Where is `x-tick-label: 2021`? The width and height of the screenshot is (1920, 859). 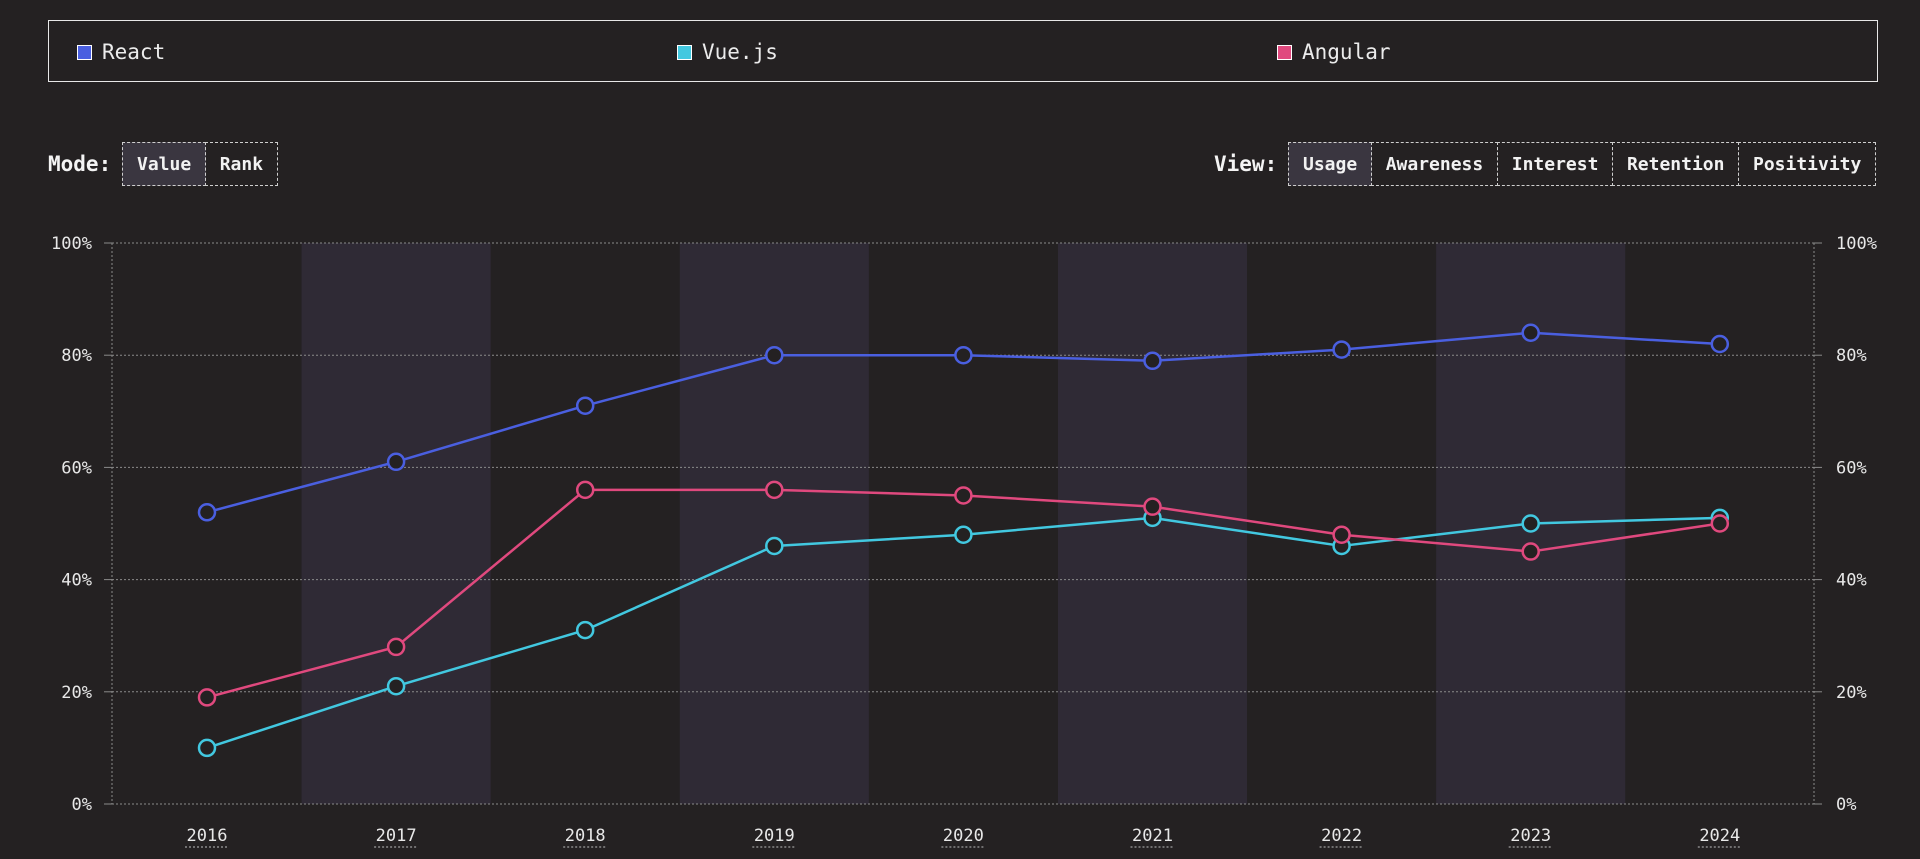
x-tick-label: 2021 is located at coordinates (1152, 836).